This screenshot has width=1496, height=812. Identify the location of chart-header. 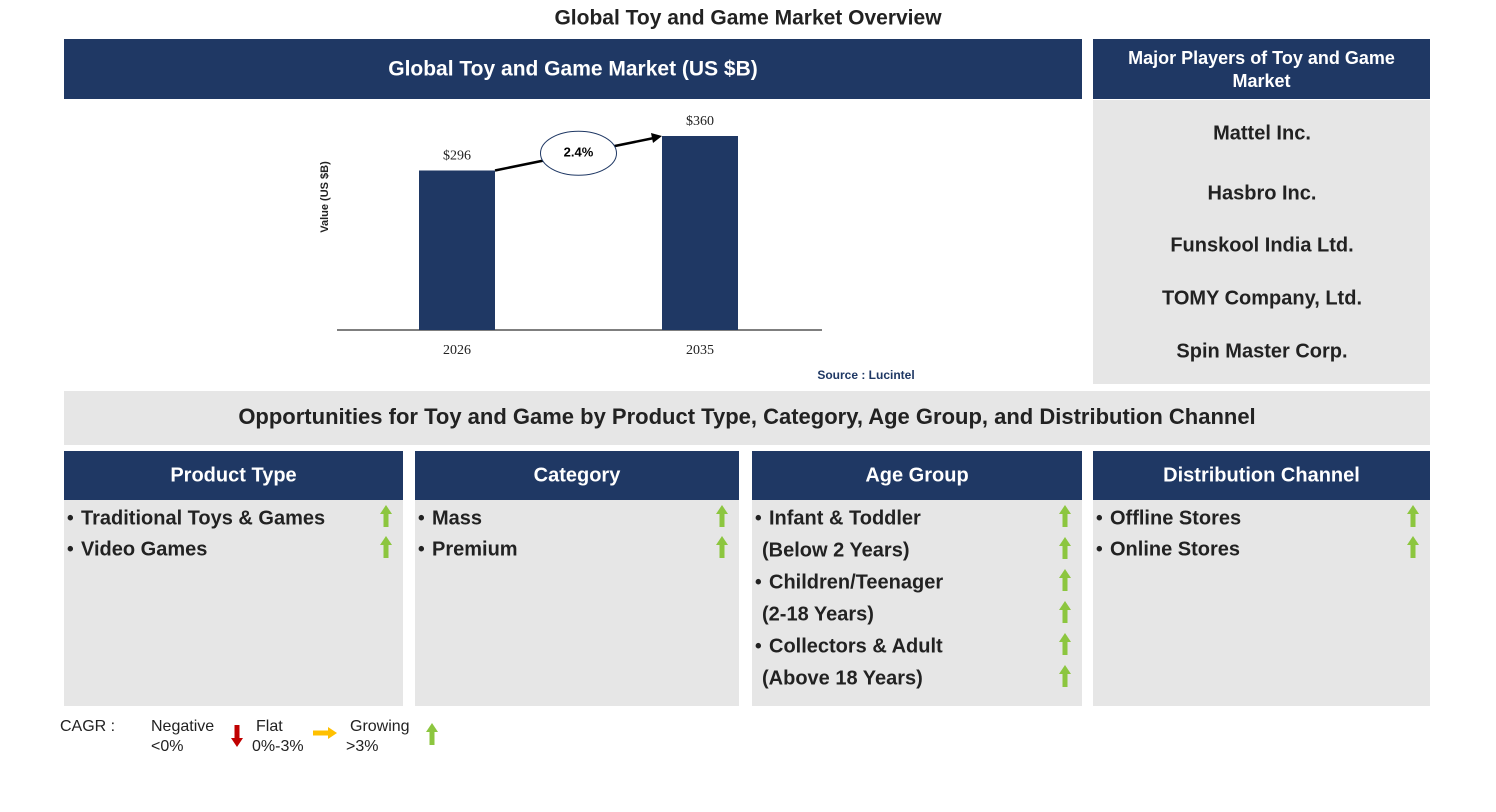
(573, 69).